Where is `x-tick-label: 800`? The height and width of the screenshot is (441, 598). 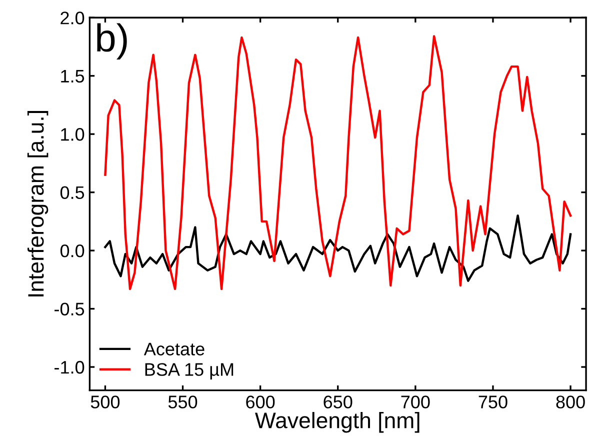
x-tick-label: 800 is located at coordinates (570, 402).